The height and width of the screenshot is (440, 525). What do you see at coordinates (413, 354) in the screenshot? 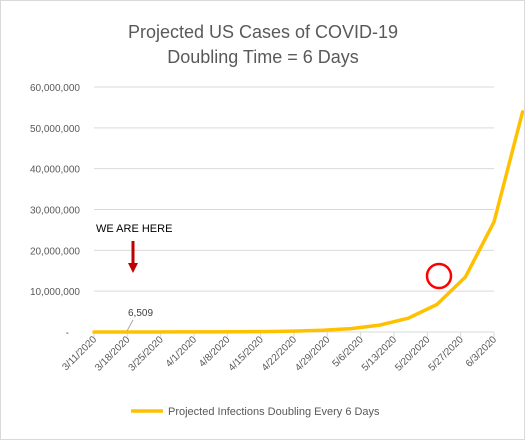
I see `x-tick-label: 5/20/2020` at bounding box center [413, 354].